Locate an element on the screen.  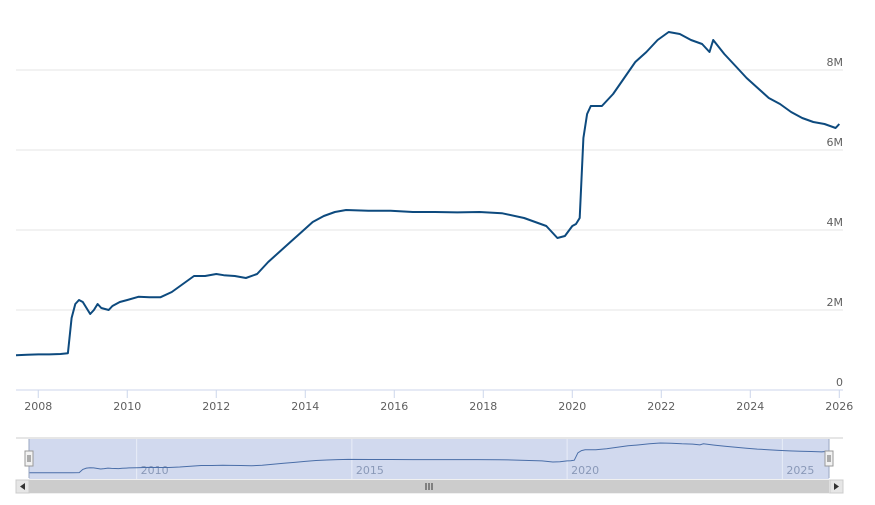
arrow-left-icon is located at coordinates (22, 486).